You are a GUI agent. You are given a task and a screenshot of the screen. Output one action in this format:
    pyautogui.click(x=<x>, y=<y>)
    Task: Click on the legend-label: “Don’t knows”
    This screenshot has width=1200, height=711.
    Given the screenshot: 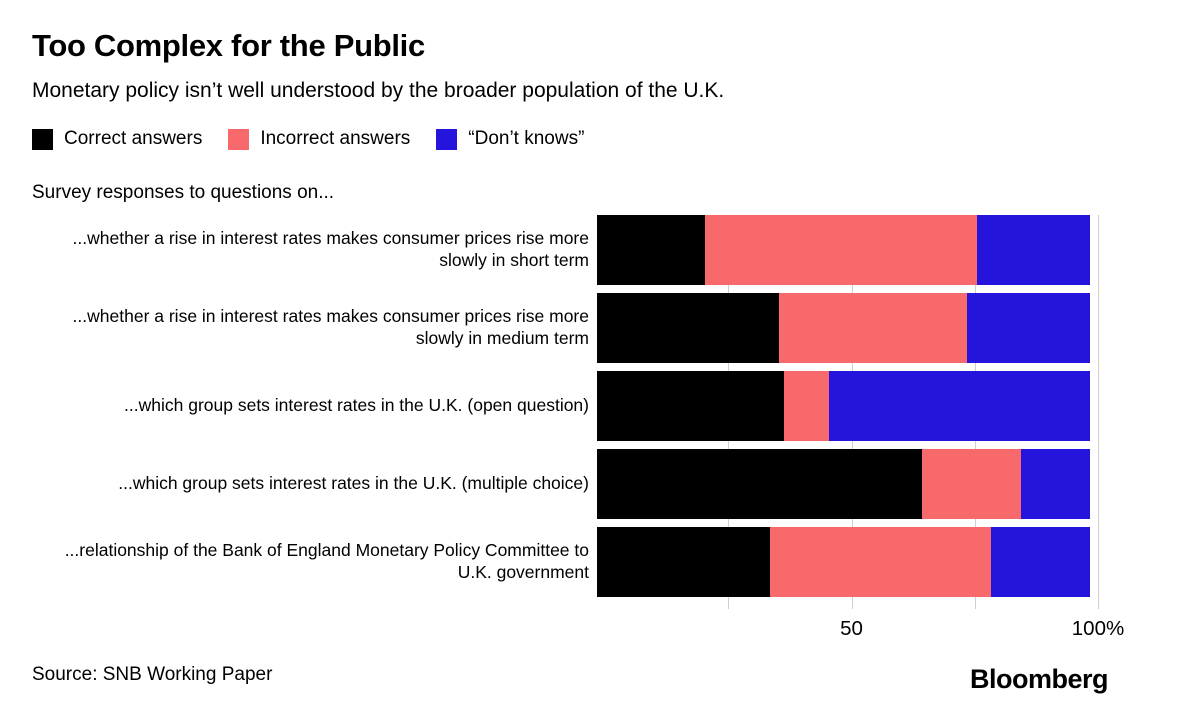 What is the action you would take?
    pyautogui.click(x=526, y=138)
    